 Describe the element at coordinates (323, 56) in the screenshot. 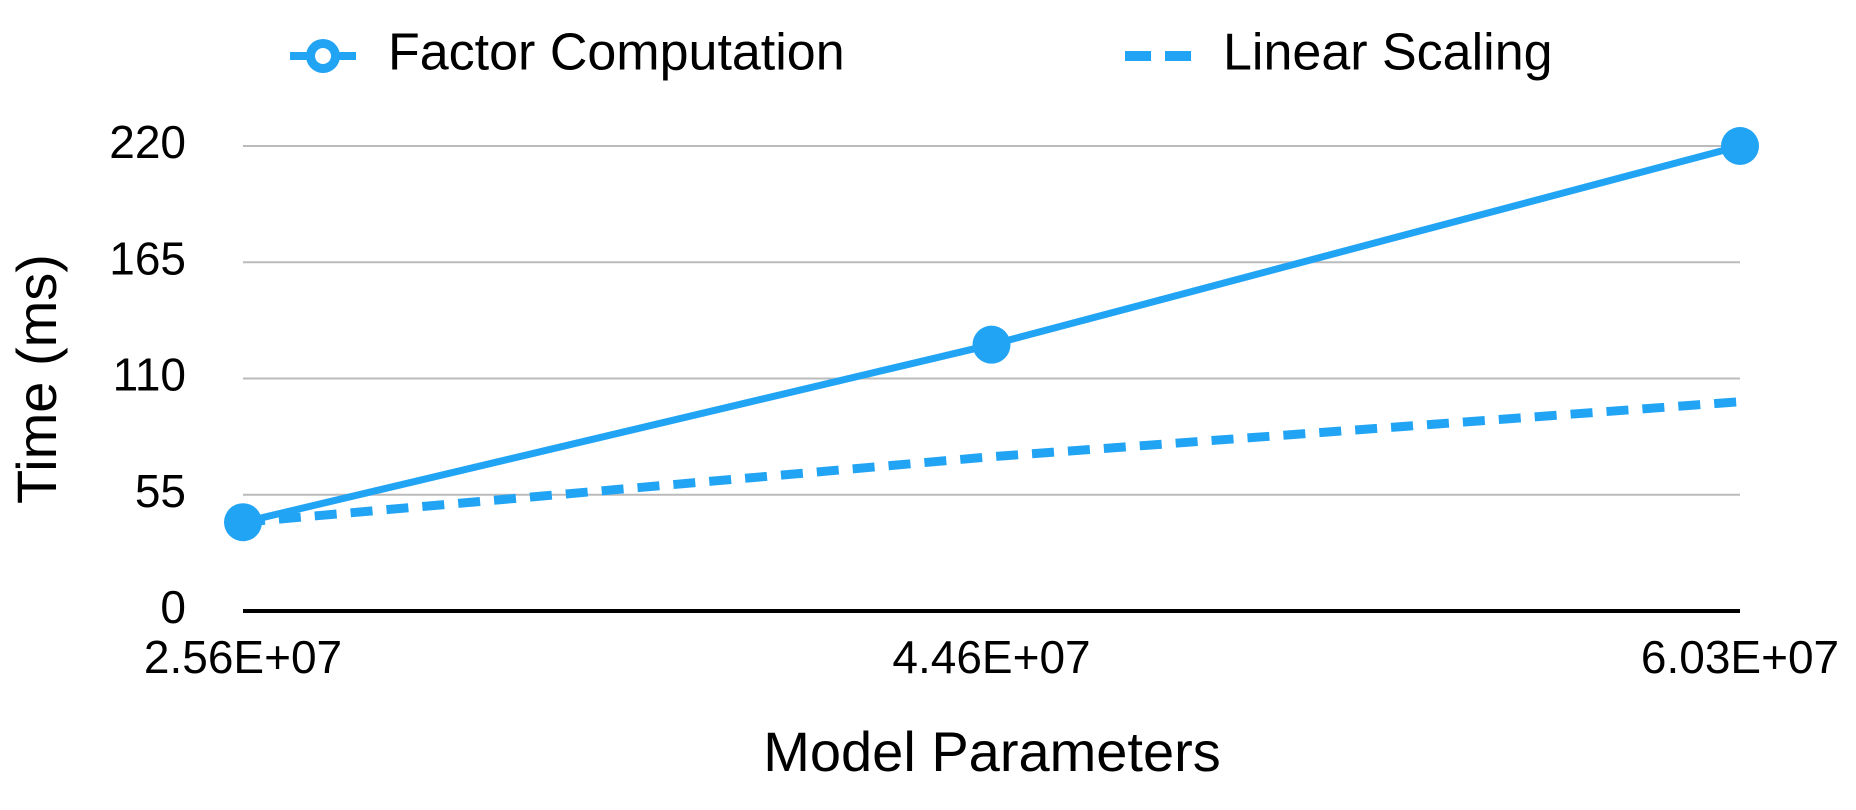

I see `legend-marker-center` at that location.